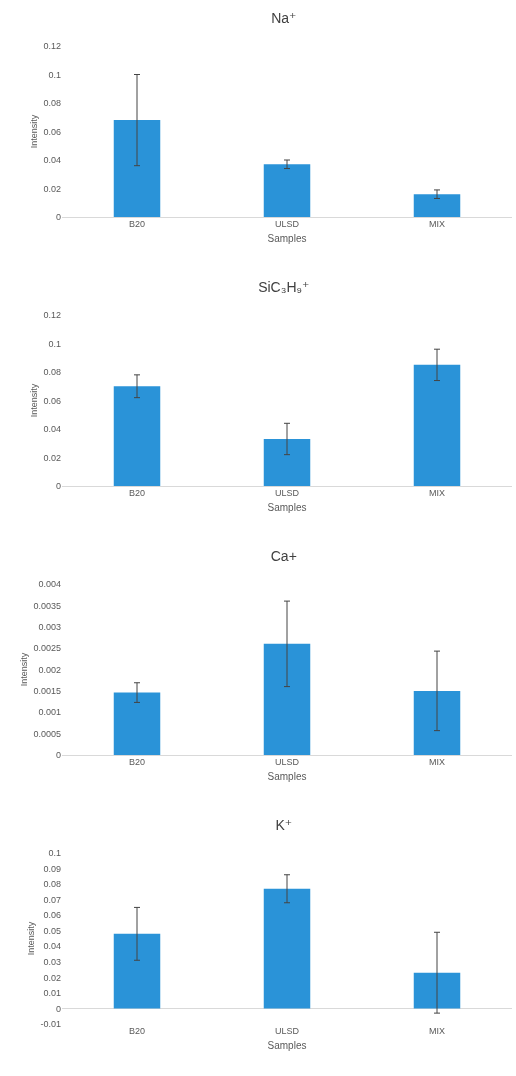  What do you see at coordinates (284, 287) in the screenshot?
I see `chart-title: SiC₃H₉⁺` at bounding box center [284, 287].